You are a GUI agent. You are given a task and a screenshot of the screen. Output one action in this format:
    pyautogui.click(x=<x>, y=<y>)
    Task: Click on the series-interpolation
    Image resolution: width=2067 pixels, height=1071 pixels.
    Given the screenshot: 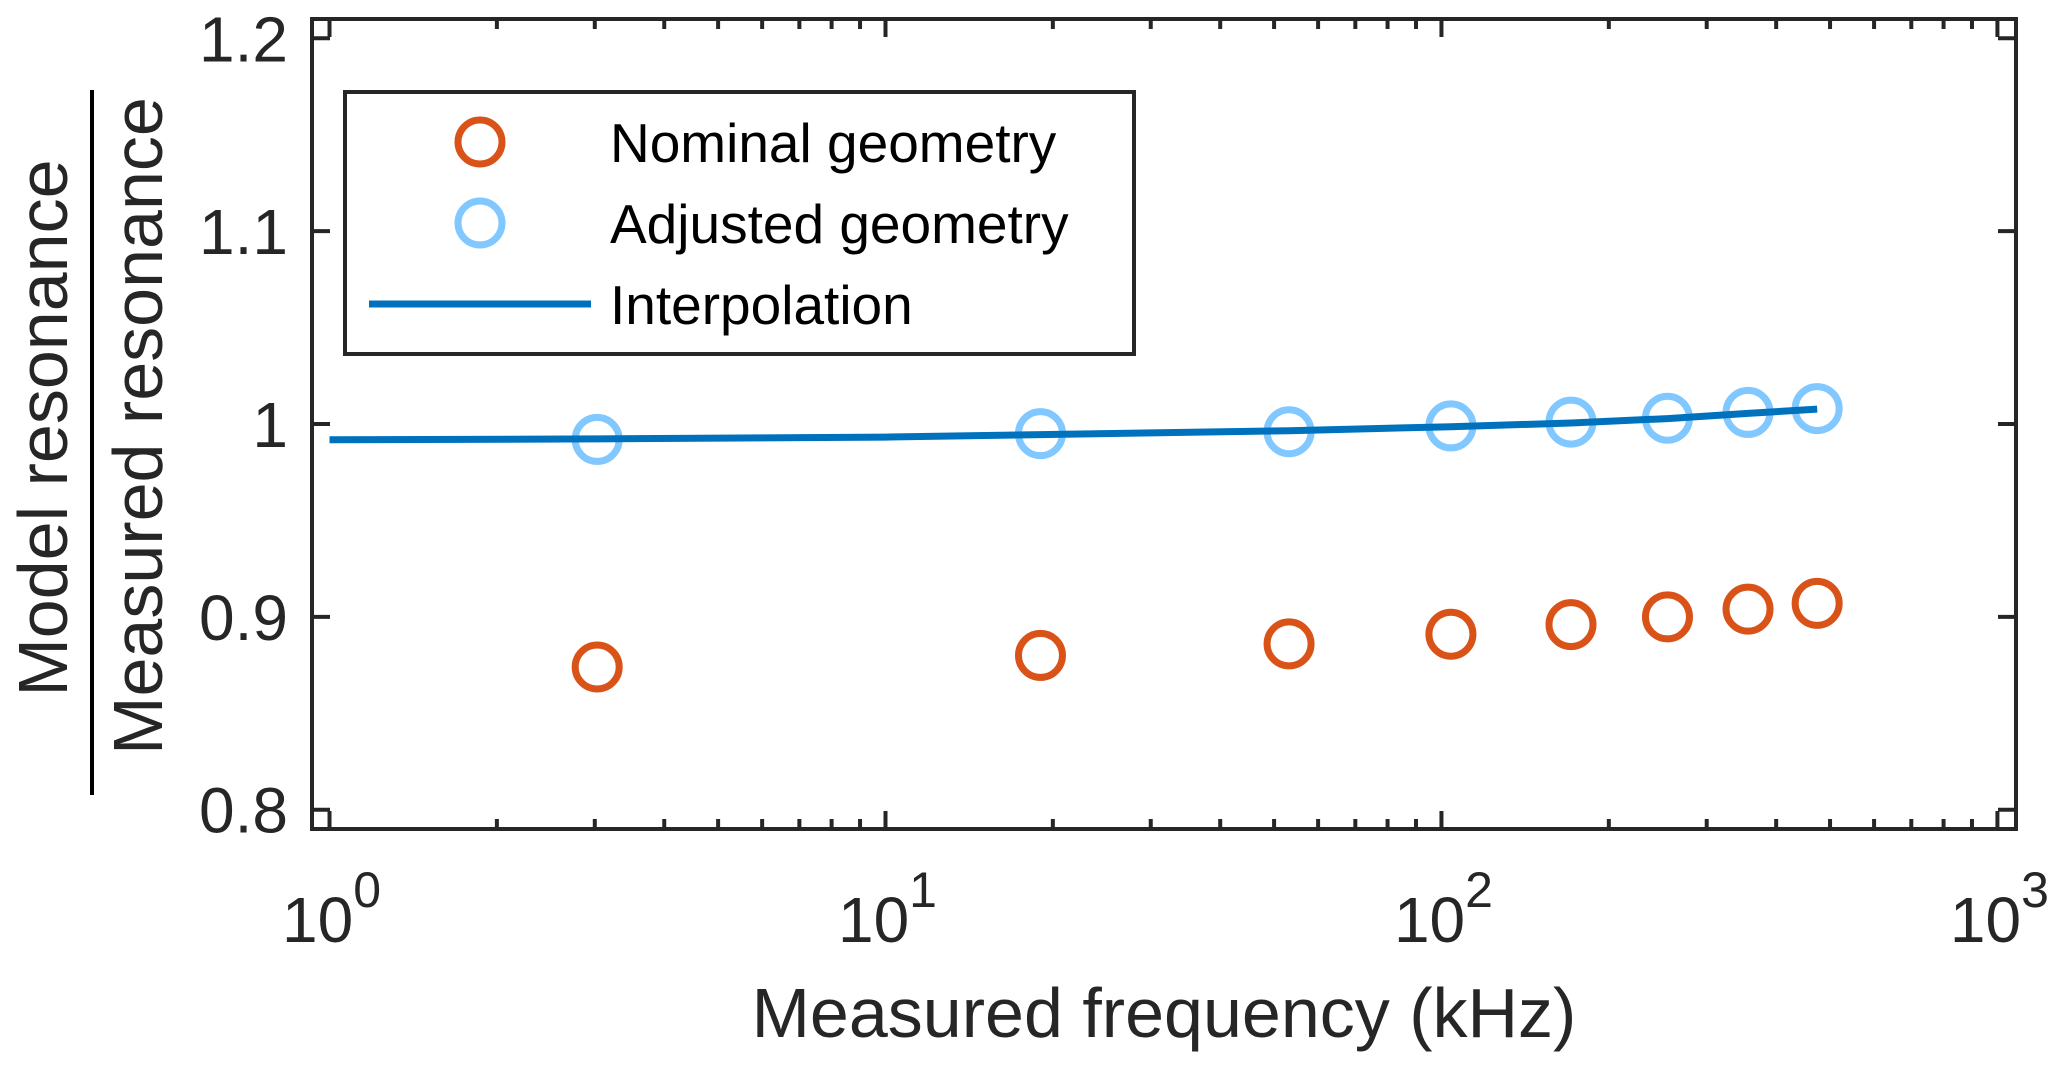 What is the action you would take?
    pyautogui.click(x=1073, y=424)
    